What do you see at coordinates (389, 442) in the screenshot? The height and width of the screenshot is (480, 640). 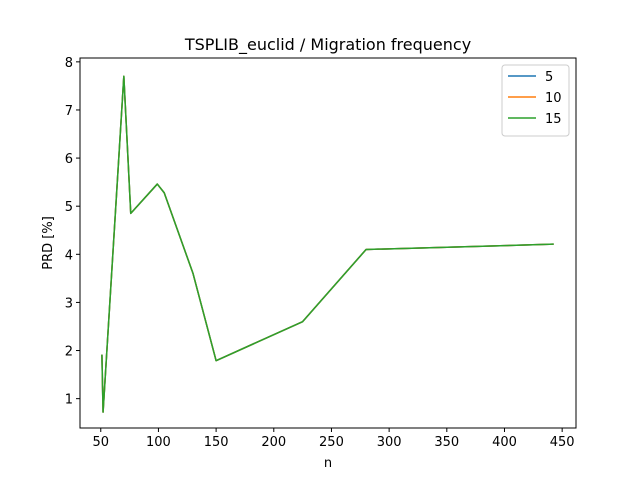 I see `x-tick-label: 300` at bounding box center [389, 442].